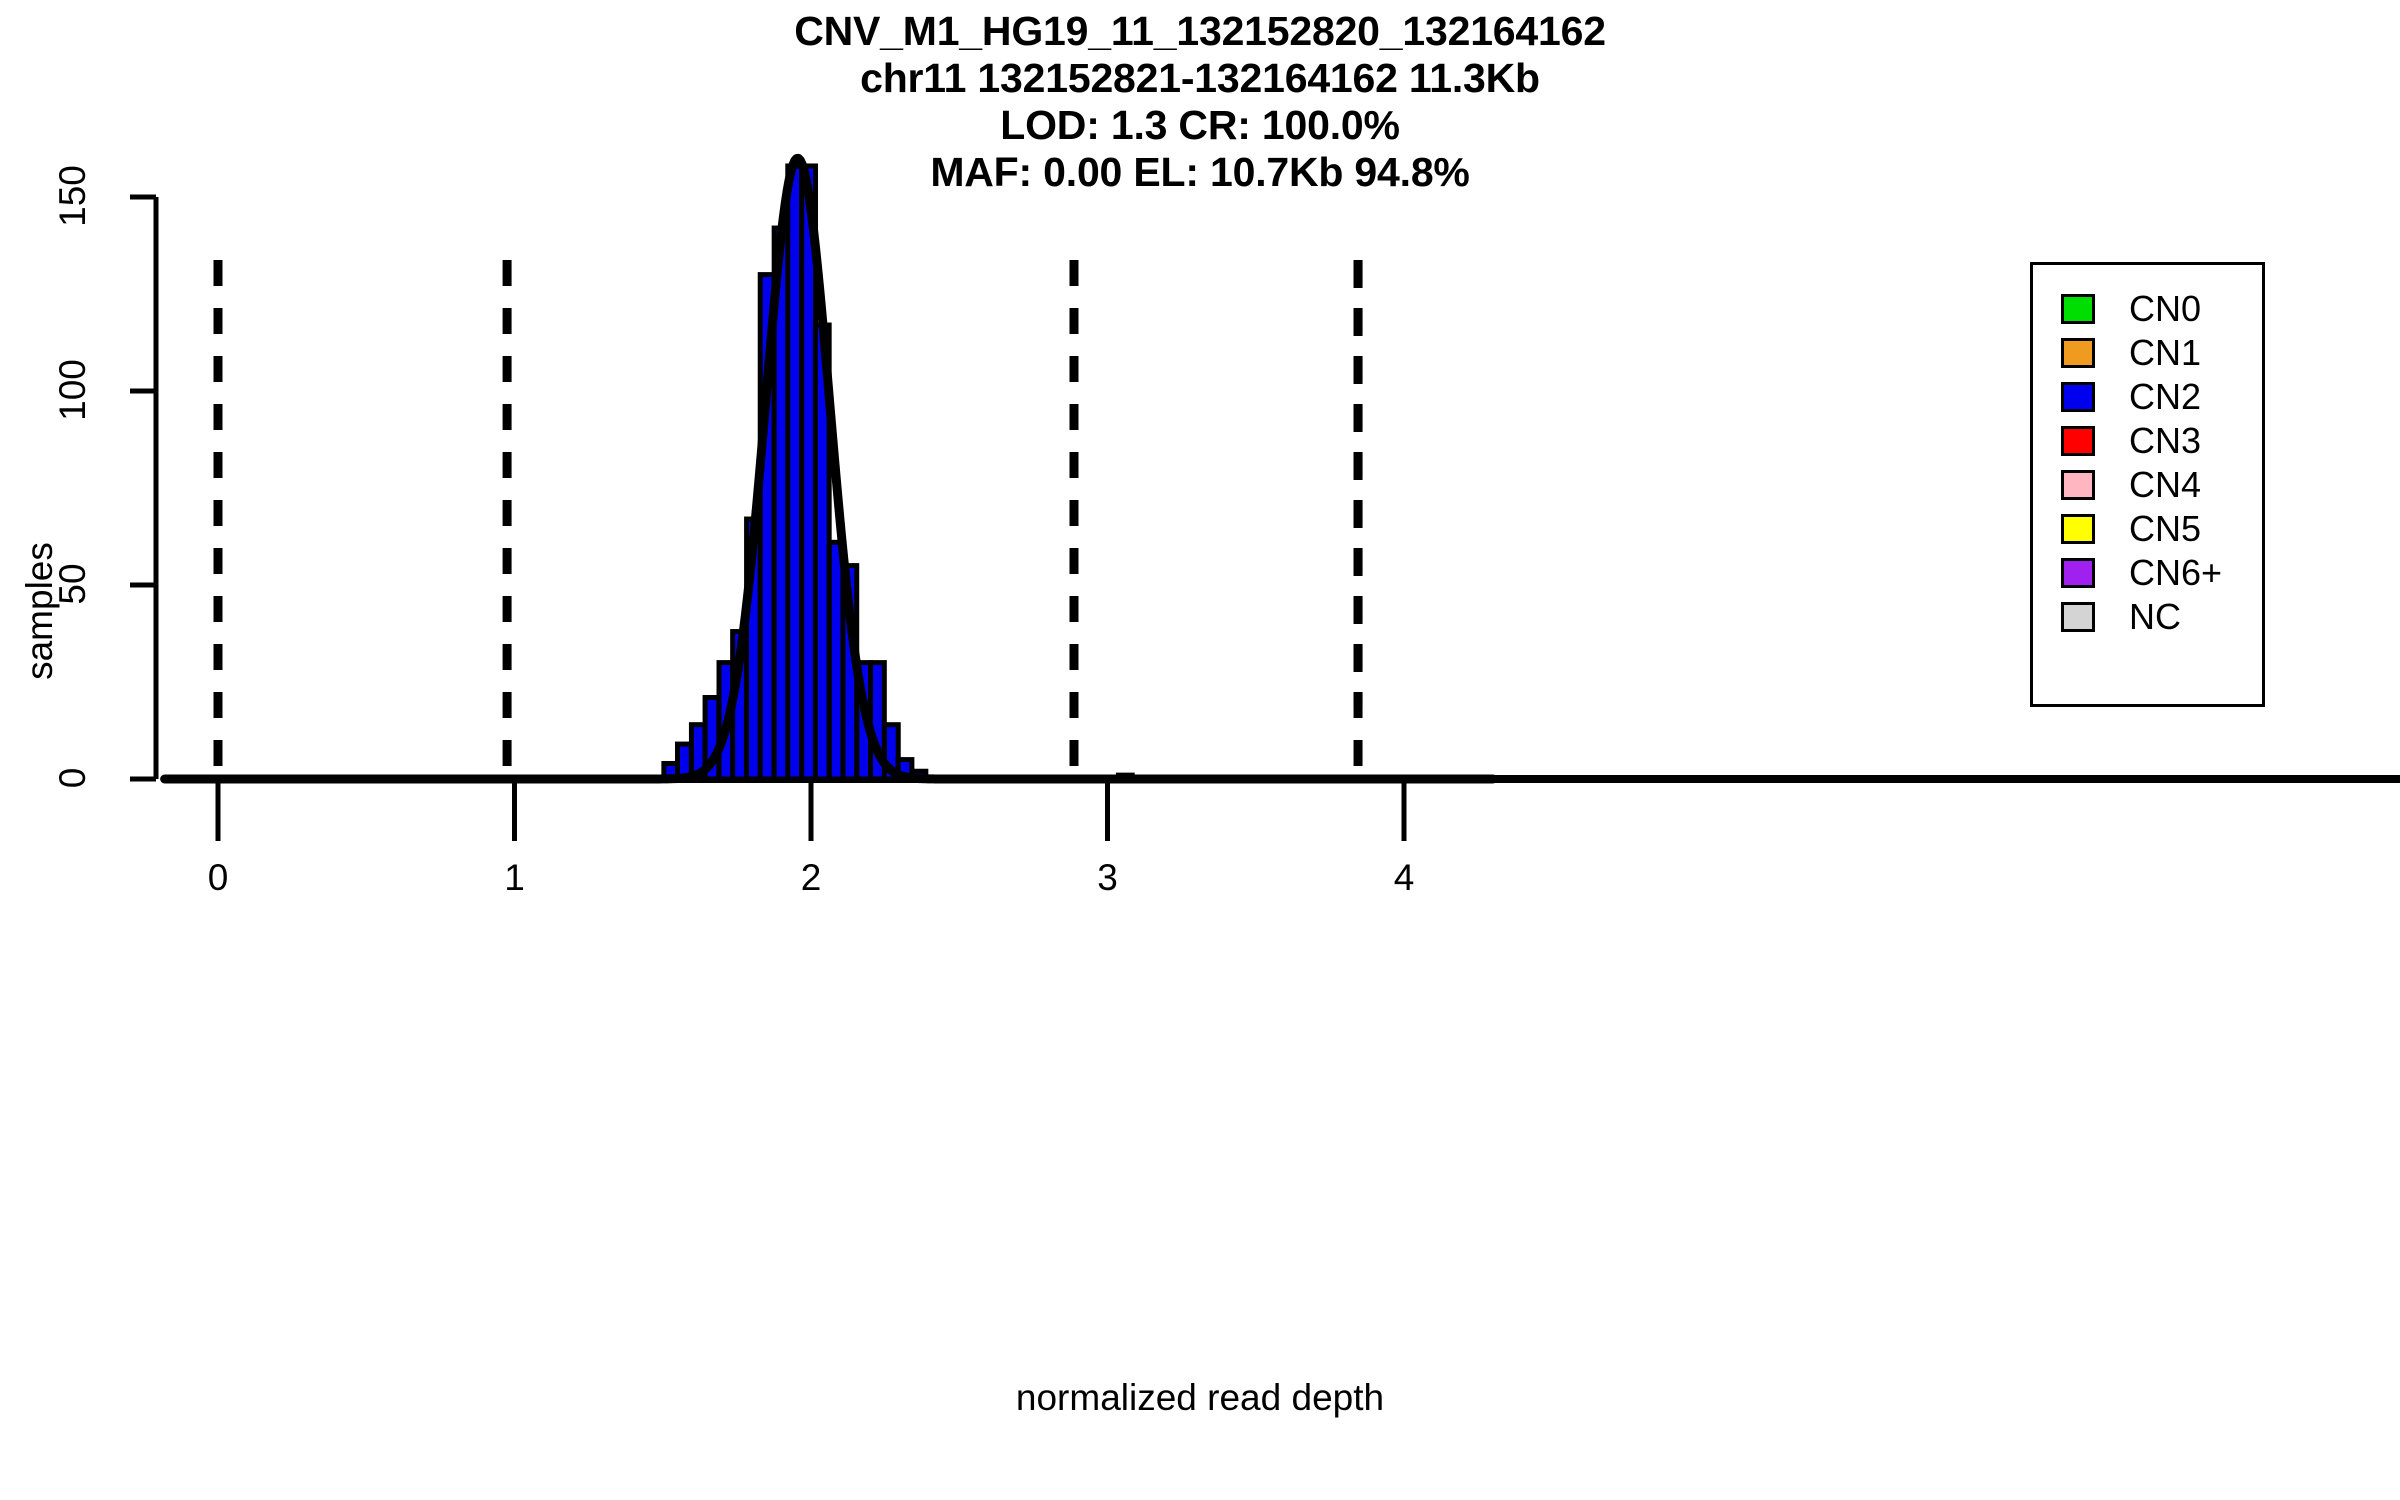 The image size is (2400, 1500). Describe the element at coordinates (2155, 616) in the screenshot. I see `legend-label: NC` at that location.